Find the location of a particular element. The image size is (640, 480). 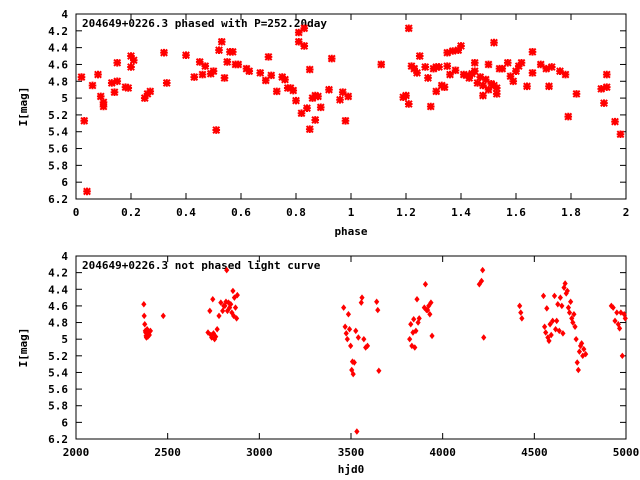

phased-x-tick-label: 1 is located at coordinates (351, 212).